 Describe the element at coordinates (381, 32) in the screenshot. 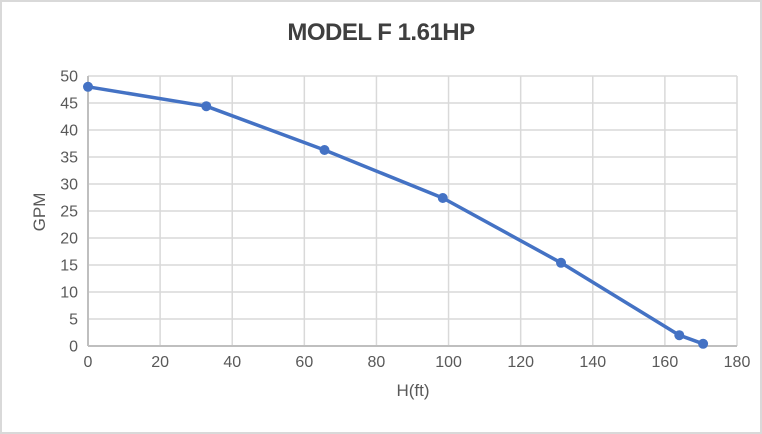

I see `chart-title: MODEL F 1.61HP` at that location.